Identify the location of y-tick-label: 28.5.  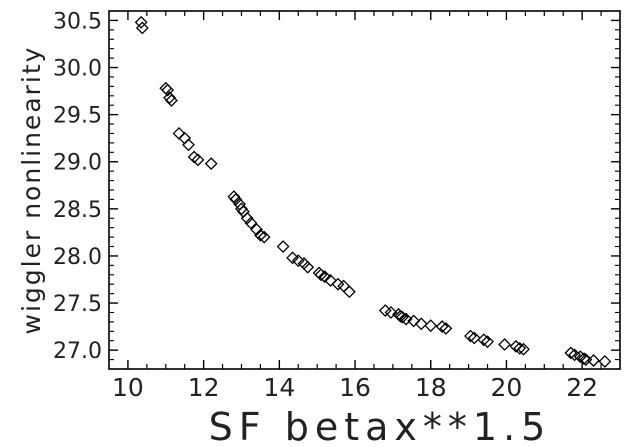
(77, 210).